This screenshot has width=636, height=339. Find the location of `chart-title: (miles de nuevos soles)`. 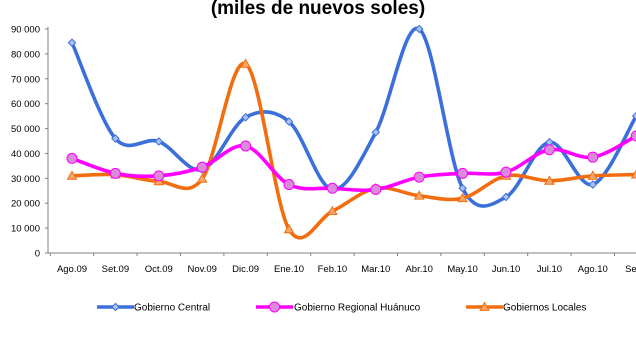

chart-title: (miles de nuevos soles) is located at coordinates (318, 9).